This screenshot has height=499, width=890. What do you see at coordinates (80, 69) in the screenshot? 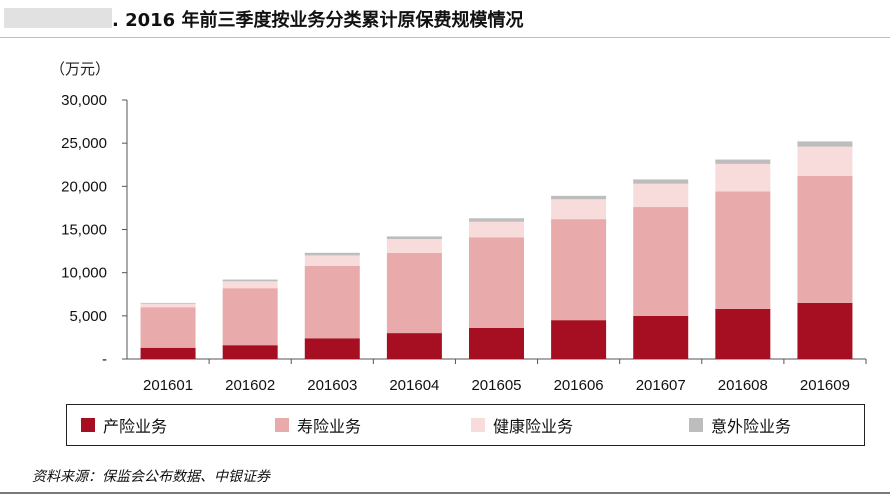
I see `y-axis-unit-label: （万元）` at bounding box center [80, 69].